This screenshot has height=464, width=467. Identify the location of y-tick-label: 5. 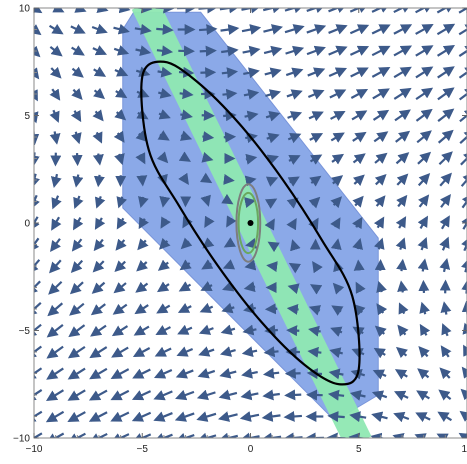
(27, 116).